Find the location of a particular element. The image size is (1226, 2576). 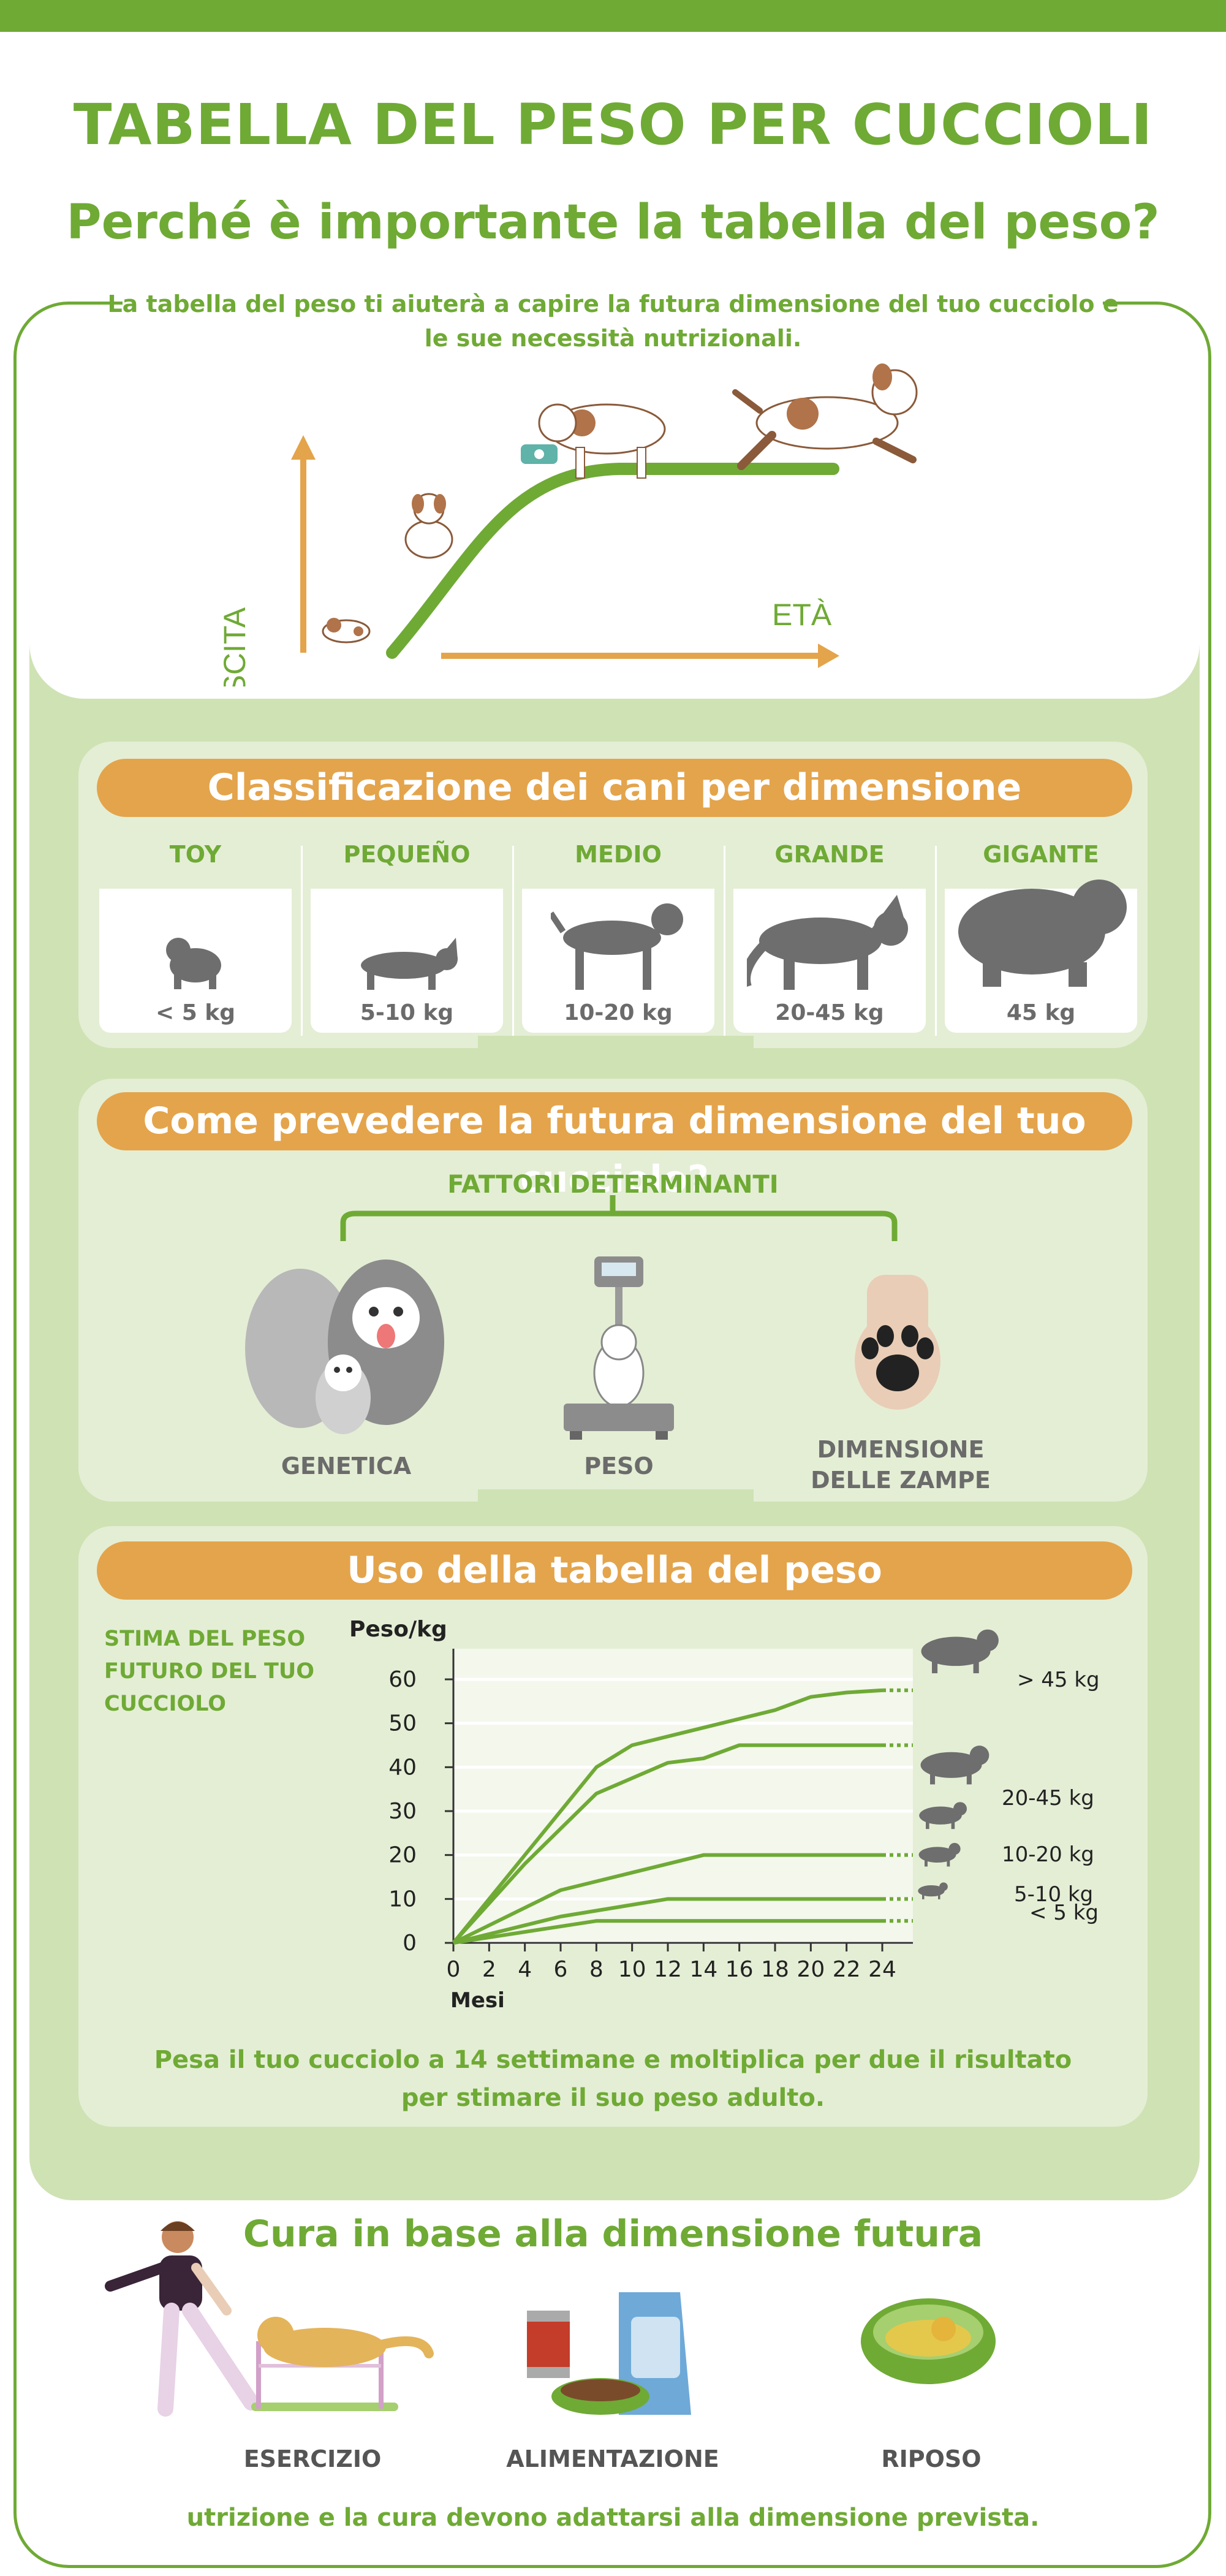

factors-bracket is located at coordinates (619, 1218).